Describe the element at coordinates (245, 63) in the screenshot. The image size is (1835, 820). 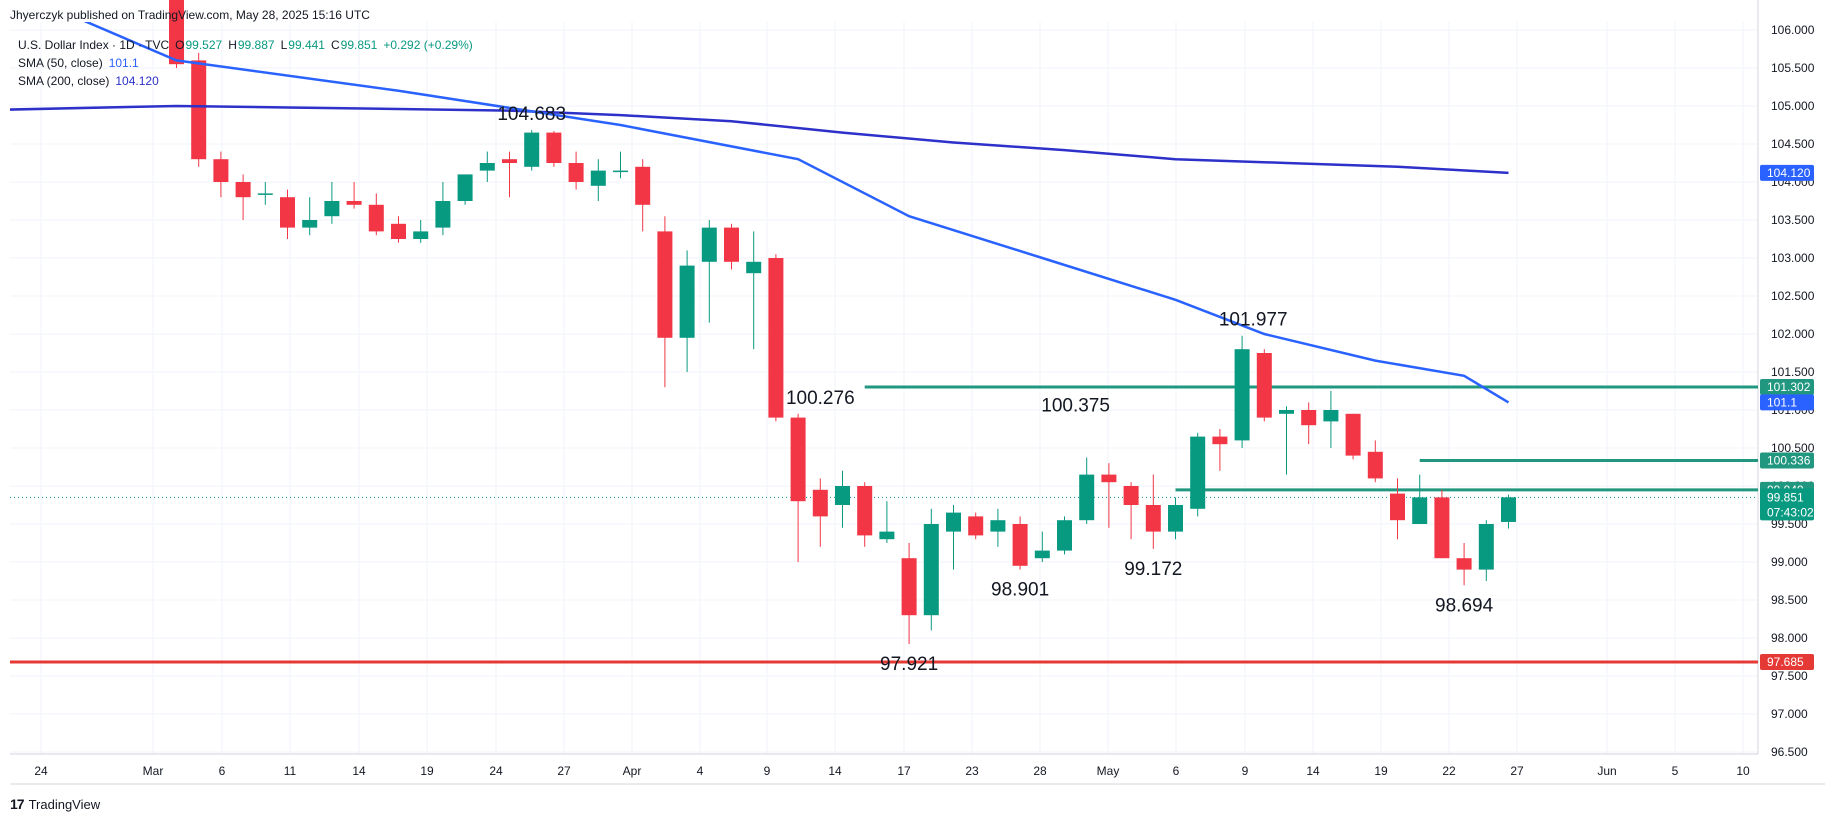
I see `sma50-legend-row: SMA (50, close) 101.1` at that location.